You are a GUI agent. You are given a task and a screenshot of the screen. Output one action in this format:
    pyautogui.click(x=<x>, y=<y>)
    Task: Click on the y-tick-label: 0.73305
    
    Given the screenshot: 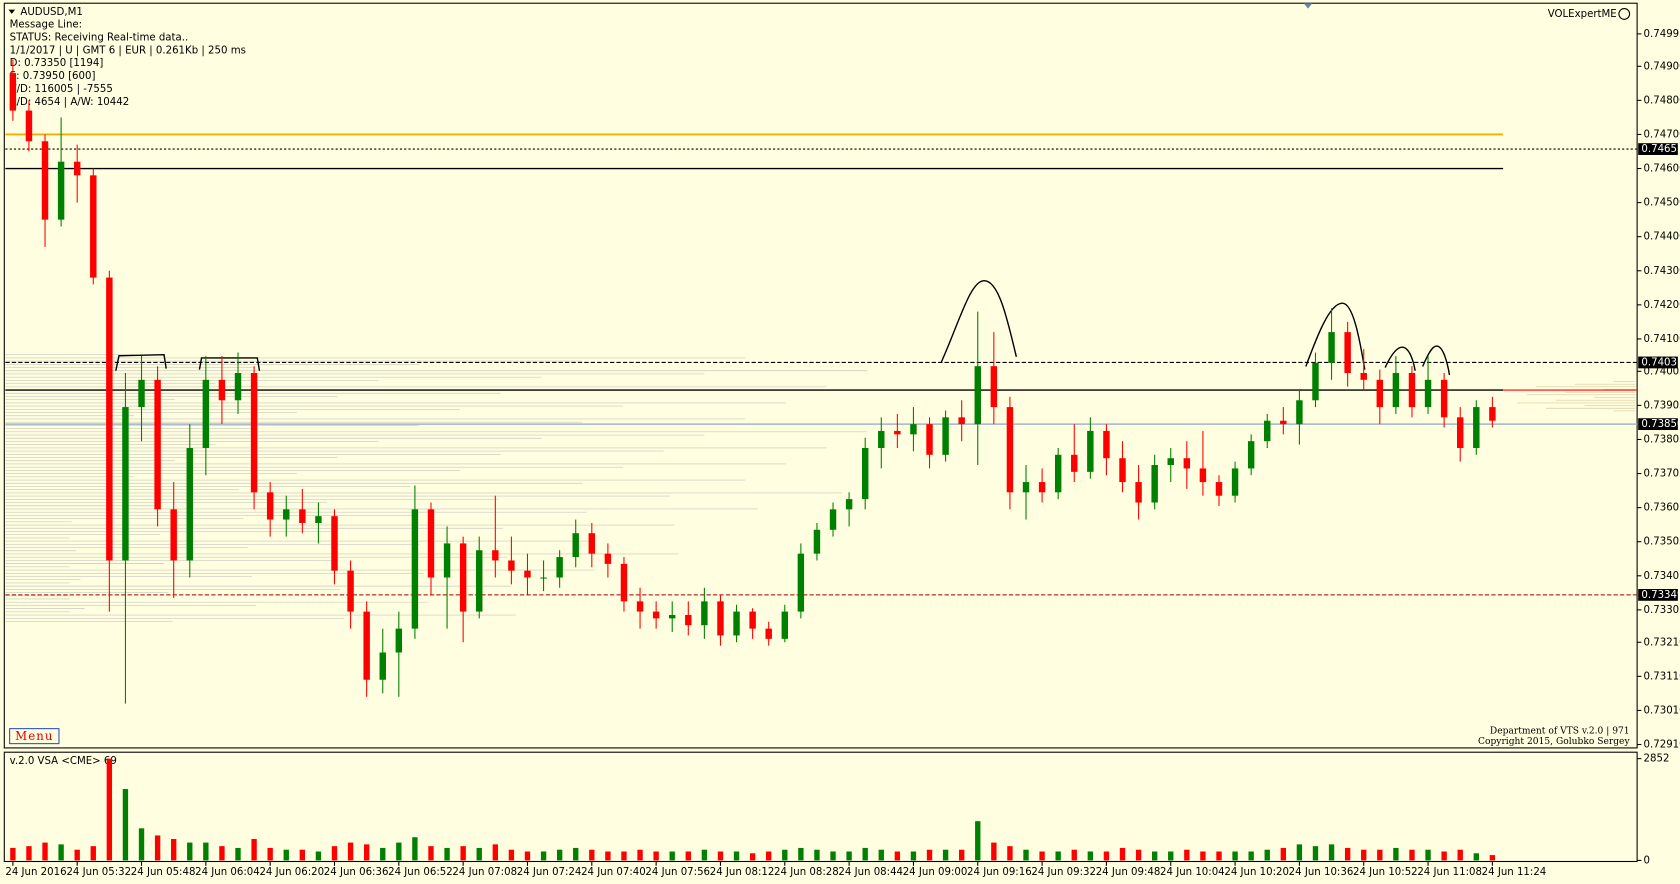 What is the action you would take?
    pyautogui.click(x=1662, y=610)
    